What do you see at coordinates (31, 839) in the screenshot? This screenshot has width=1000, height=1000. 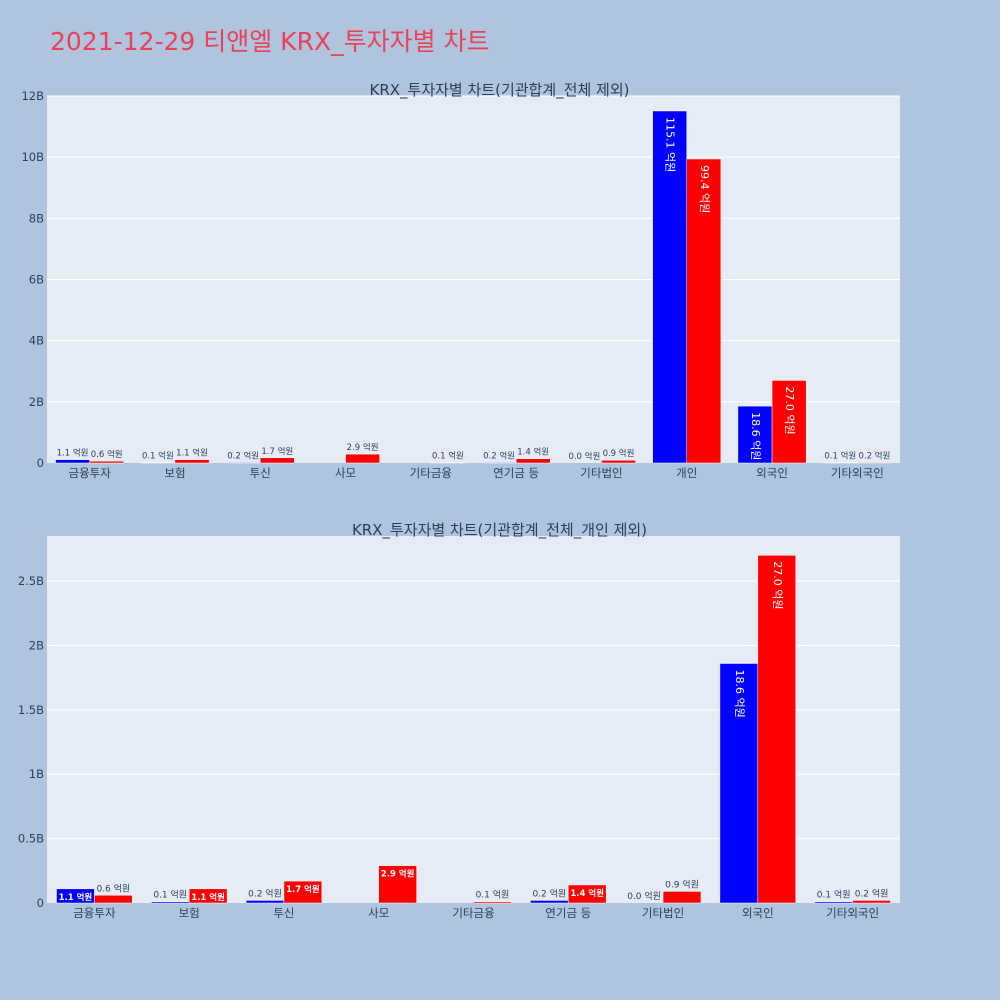 I see `y-tick-label: 0.5B` at bounding box center [31, 839].